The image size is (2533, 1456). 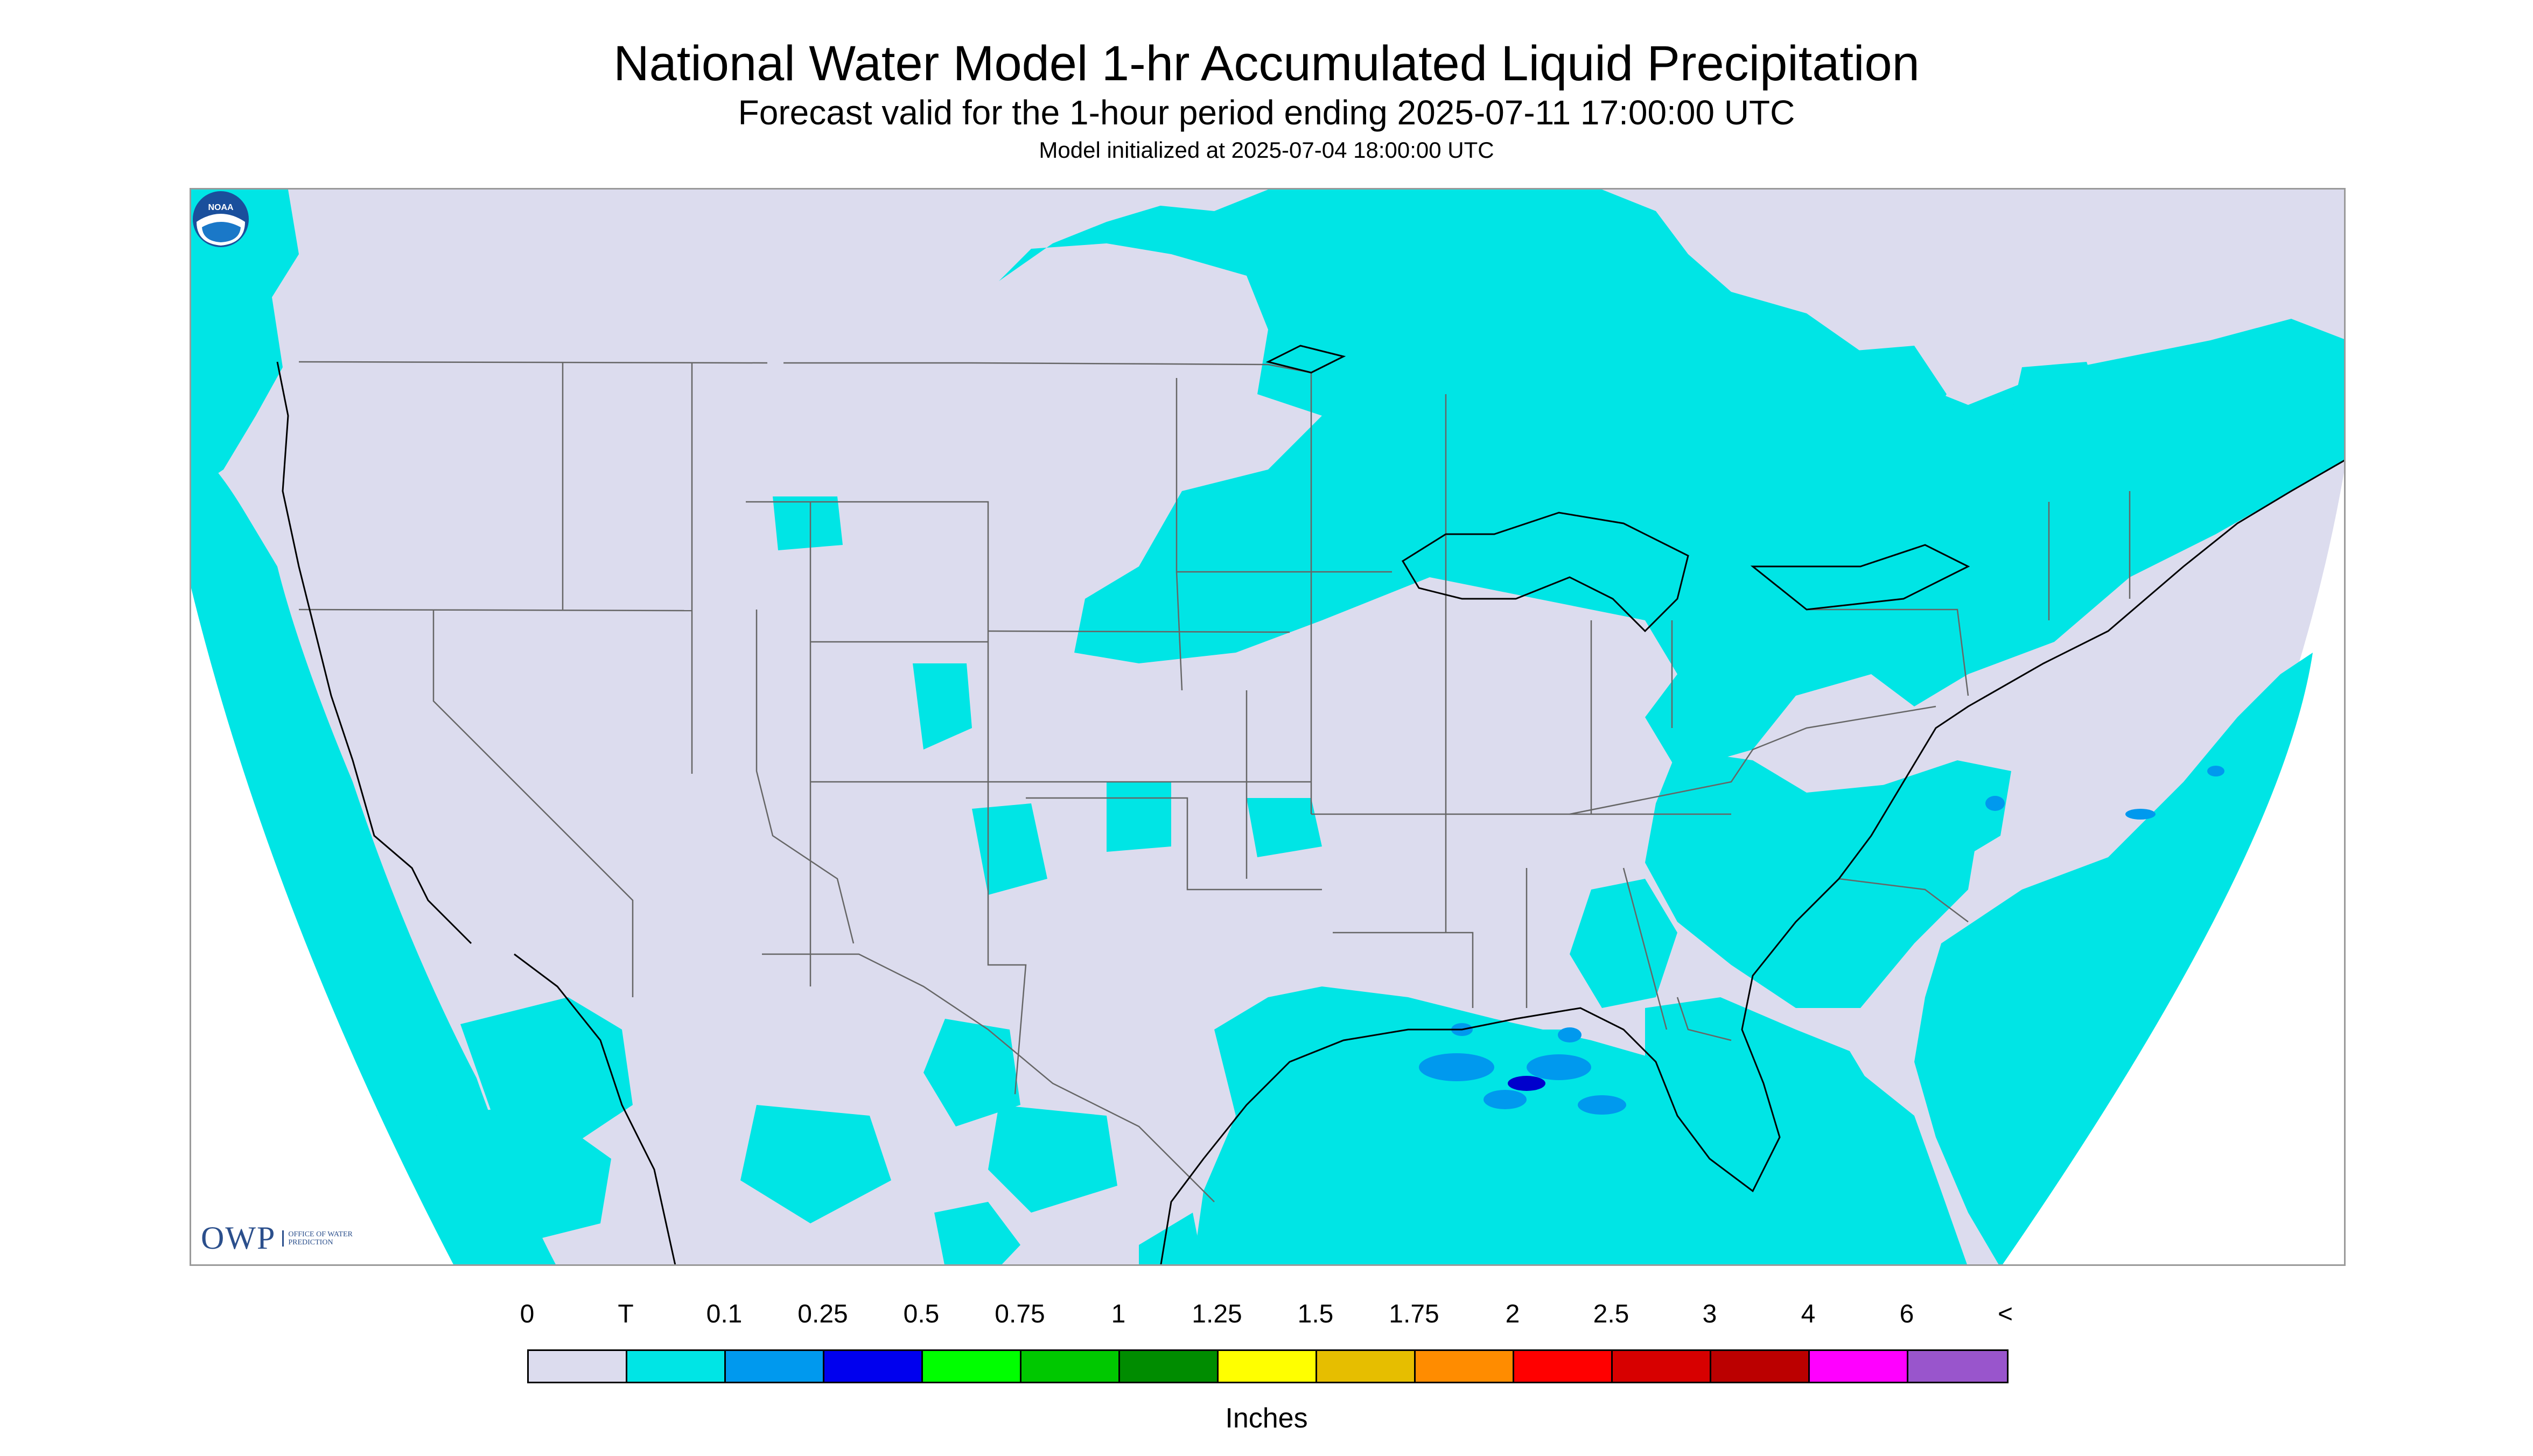 I want to click on legend-tick-label: 6, so click(x=1907, y=1314).